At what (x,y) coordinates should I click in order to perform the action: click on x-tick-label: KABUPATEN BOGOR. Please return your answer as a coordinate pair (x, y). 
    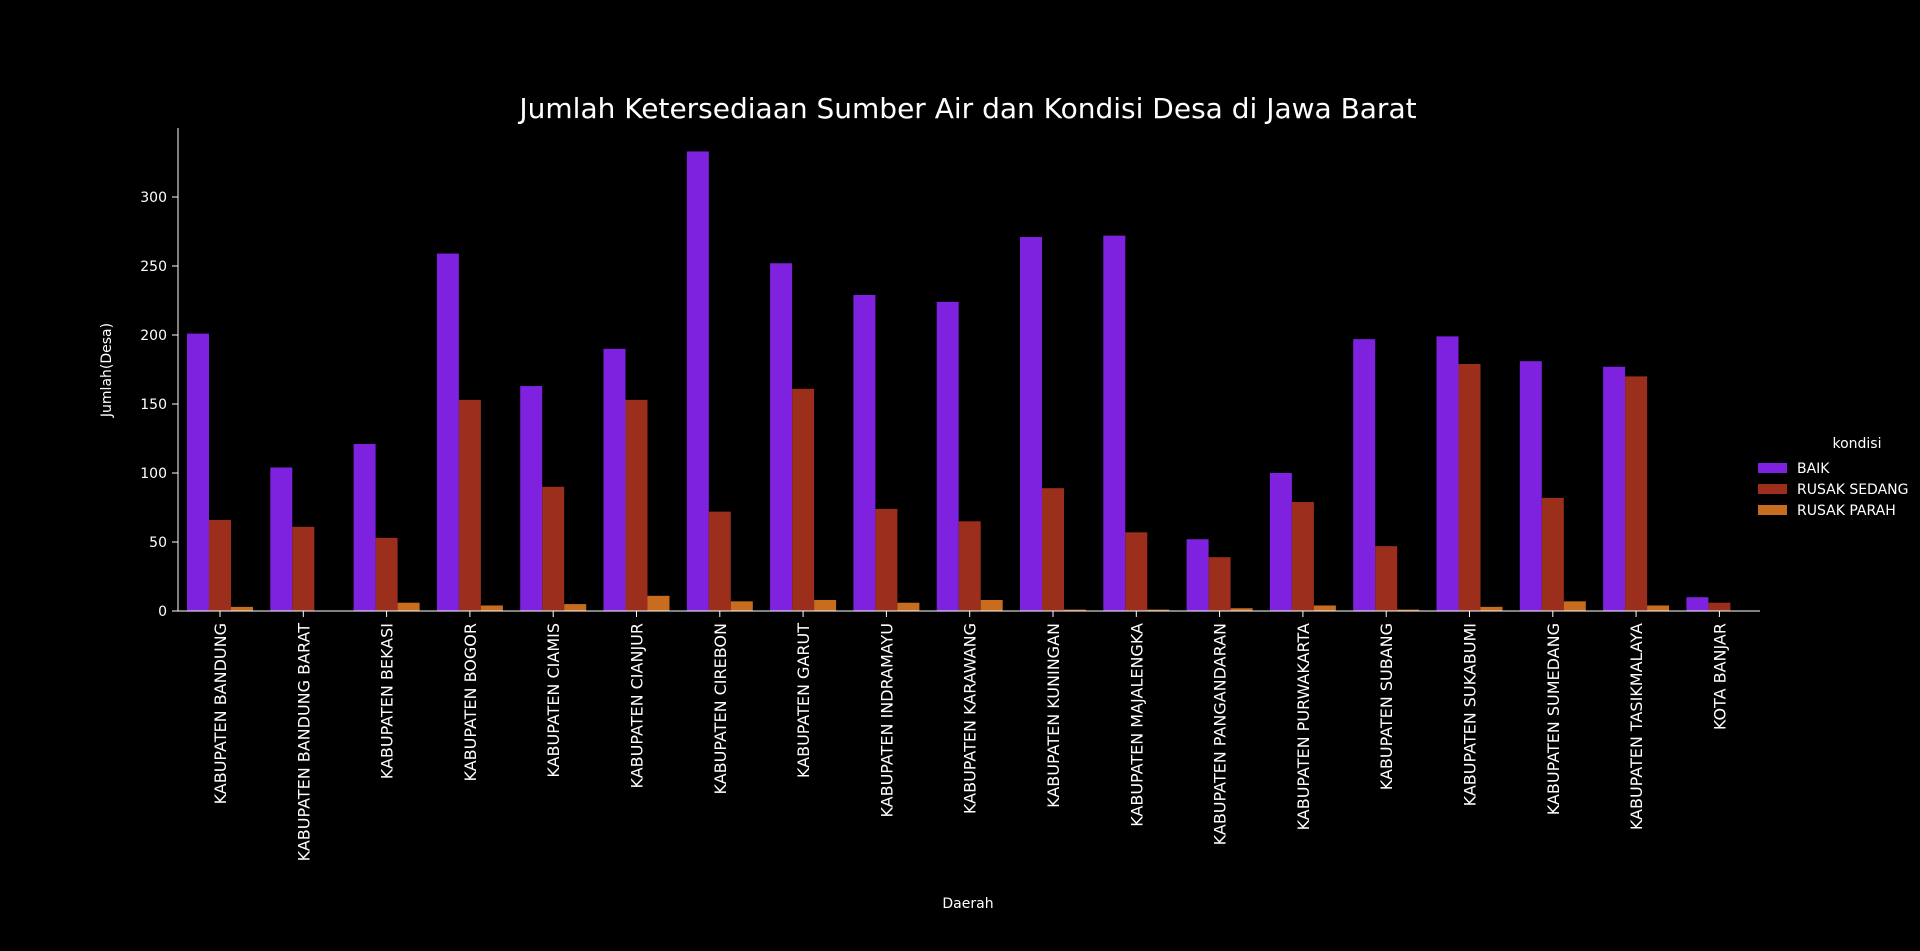
    Looking at the image, I should click on (470, 702).